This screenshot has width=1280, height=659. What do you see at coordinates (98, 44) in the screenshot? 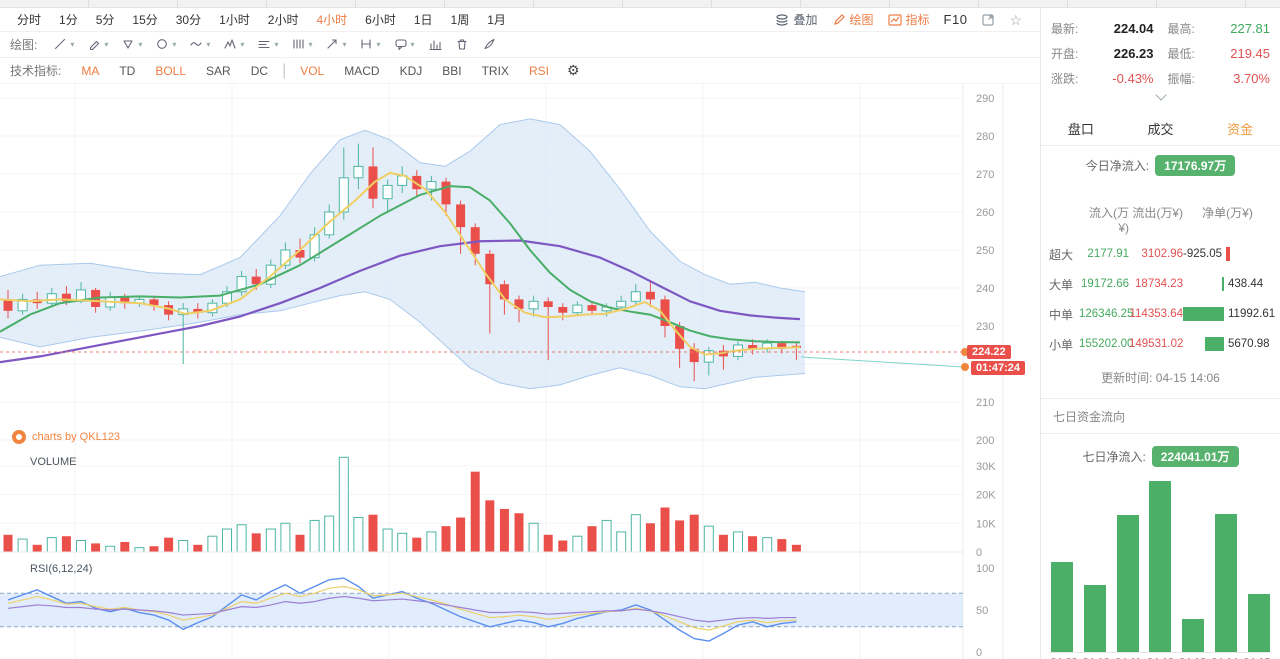
I see `draw-tool-pencil-icon: ▾` at bounding box center [98, 44].